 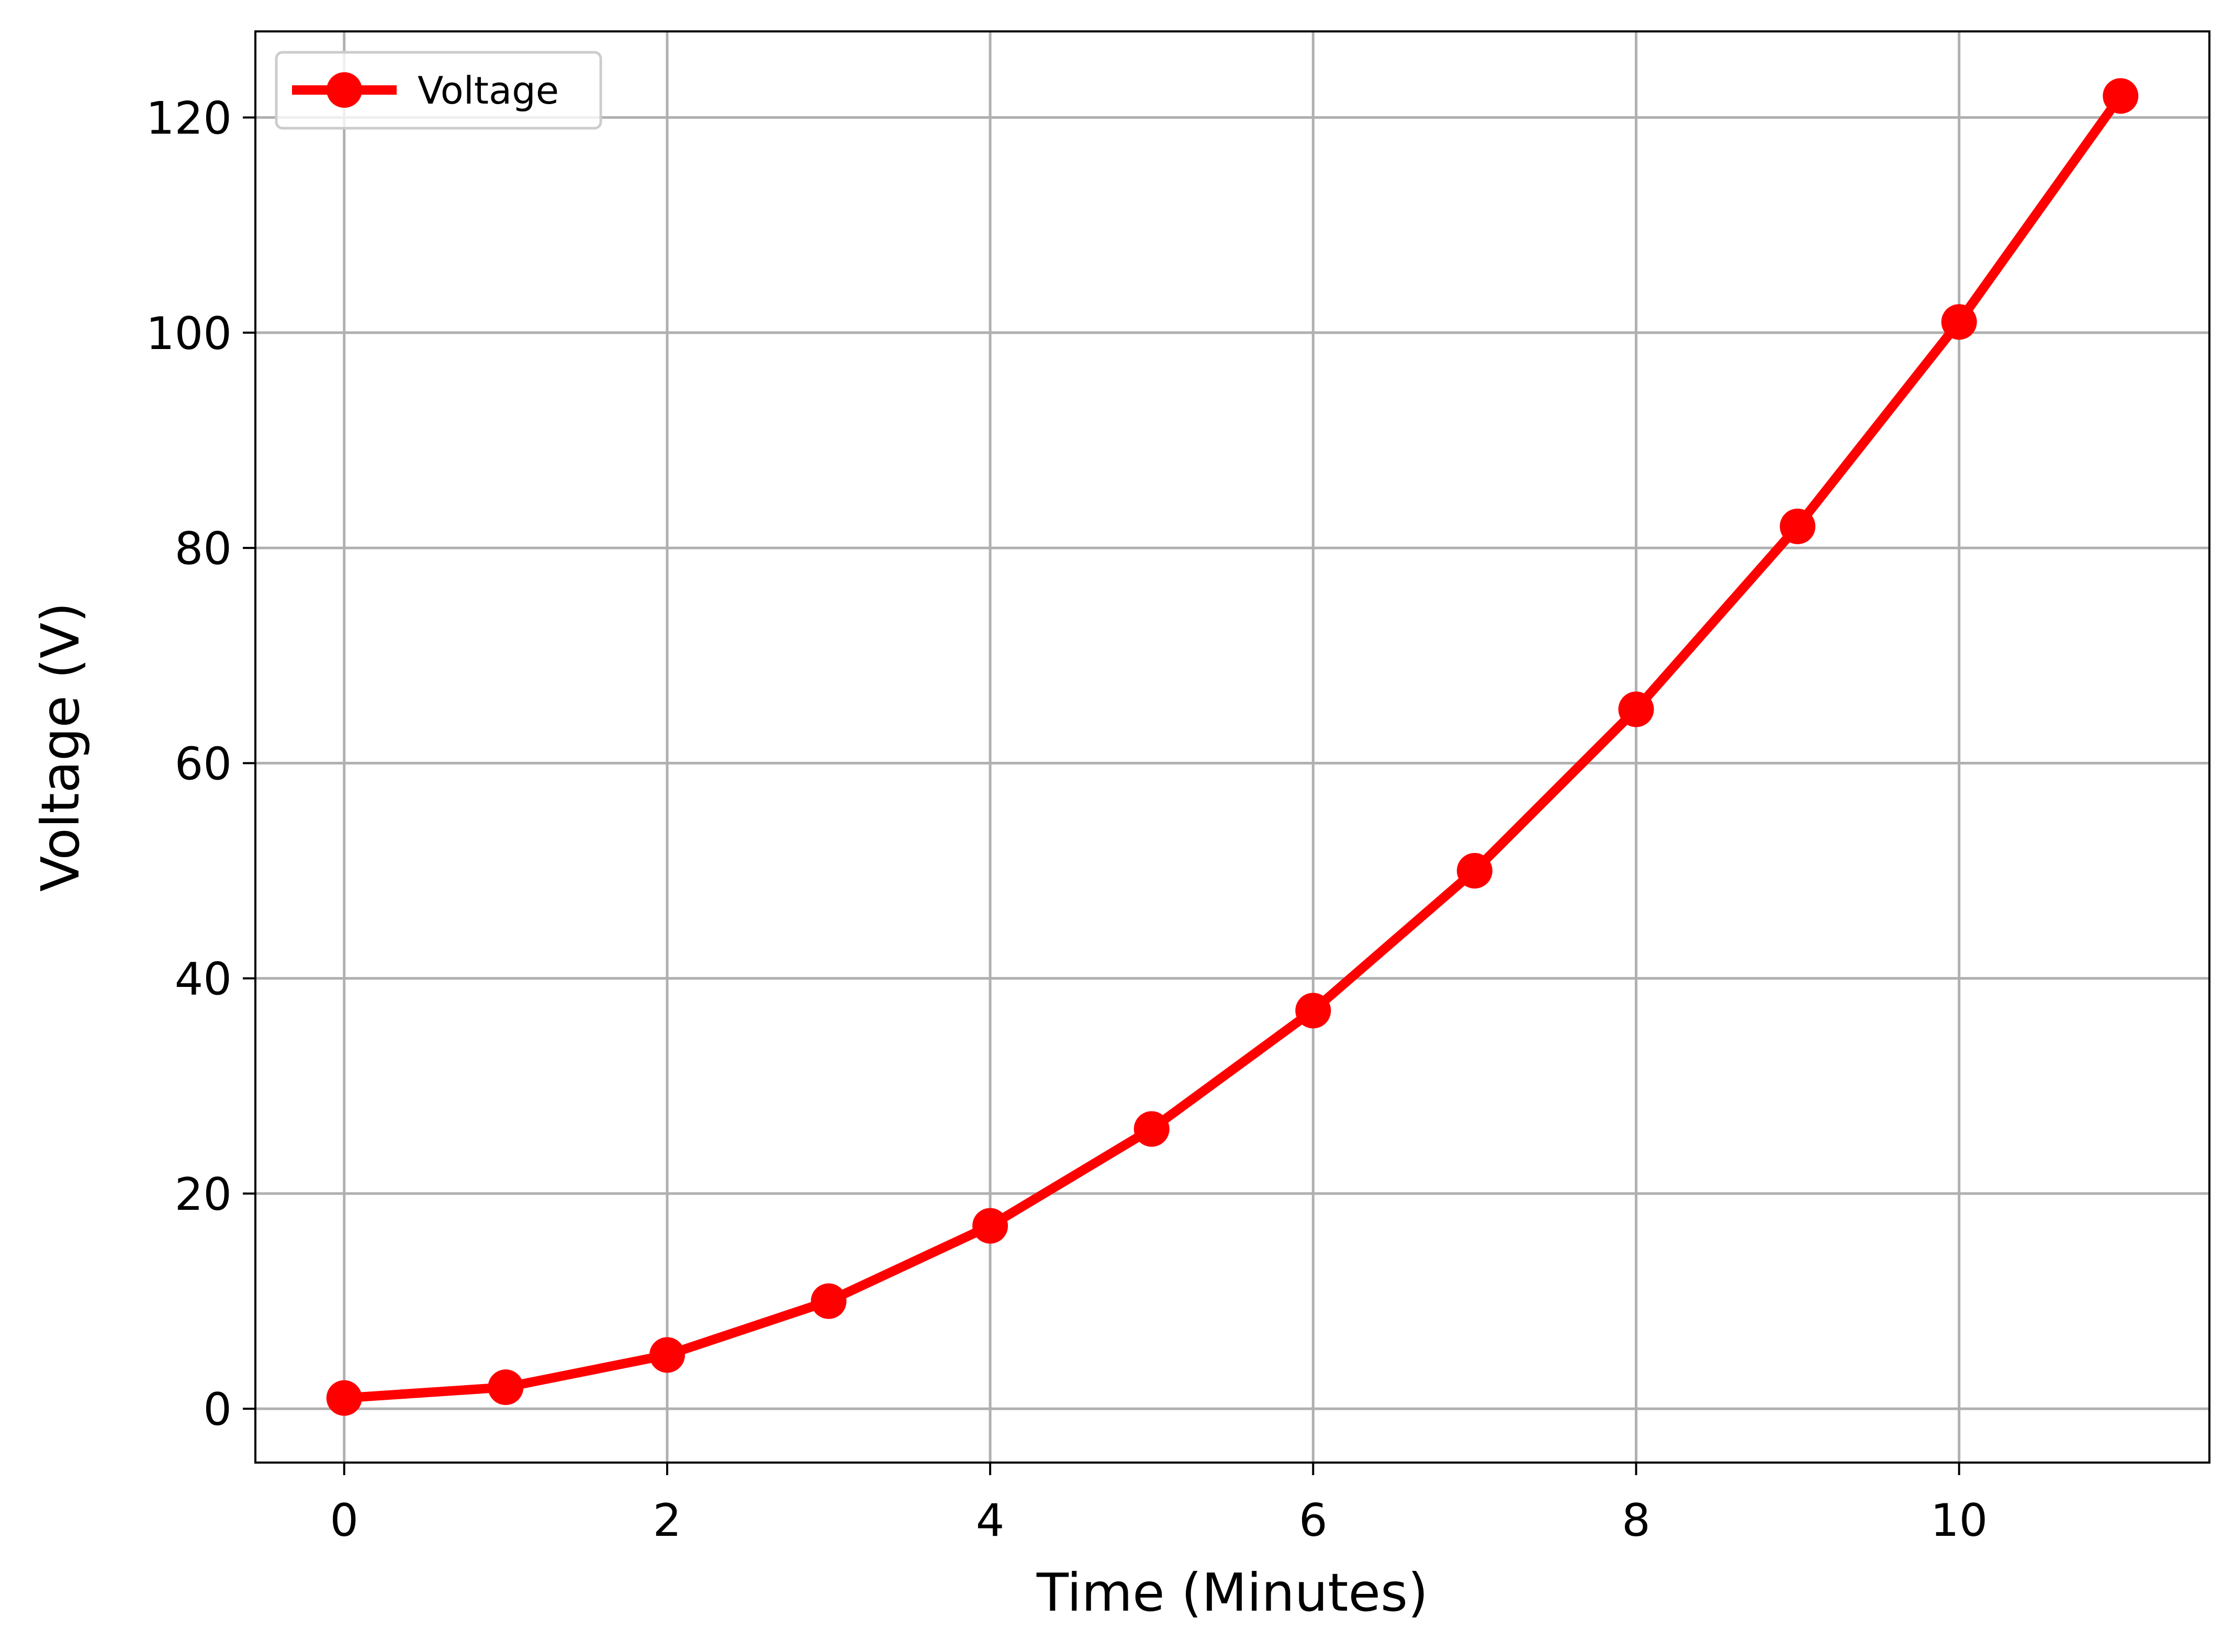 What do you see at coordinates (344, 90) in the screenshot?
I see `legend-marker` at bounding box center [344, 90].